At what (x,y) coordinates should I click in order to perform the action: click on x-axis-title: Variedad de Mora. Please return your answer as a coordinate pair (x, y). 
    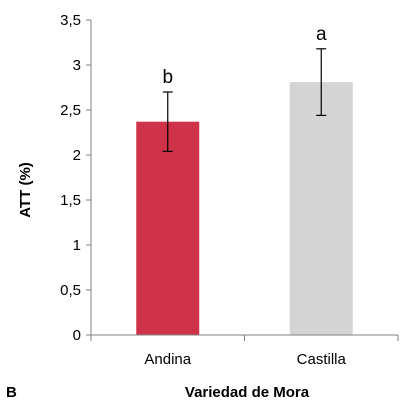
    Looking at the image, I should click on (247, 392).